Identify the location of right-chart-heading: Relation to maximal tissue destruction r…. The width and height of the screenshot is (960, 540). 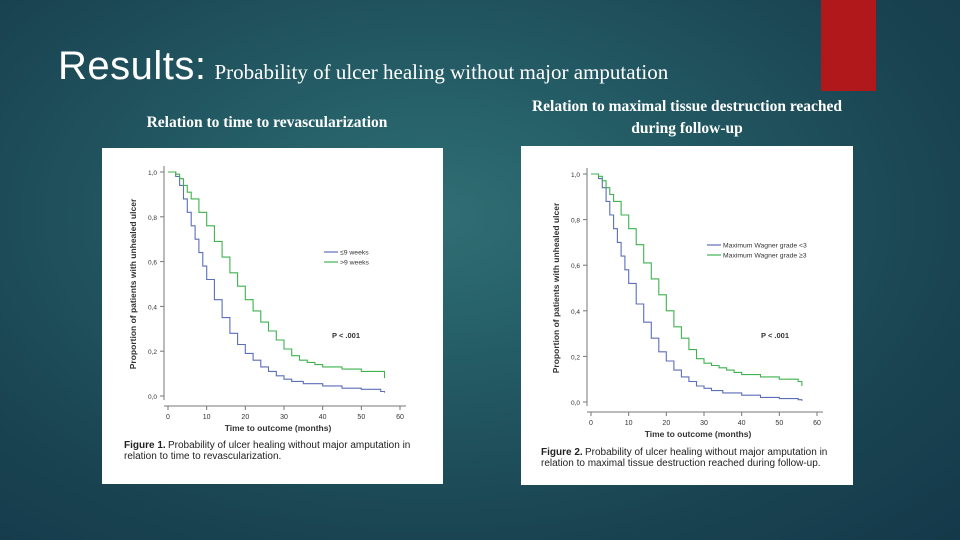
(687, 117).